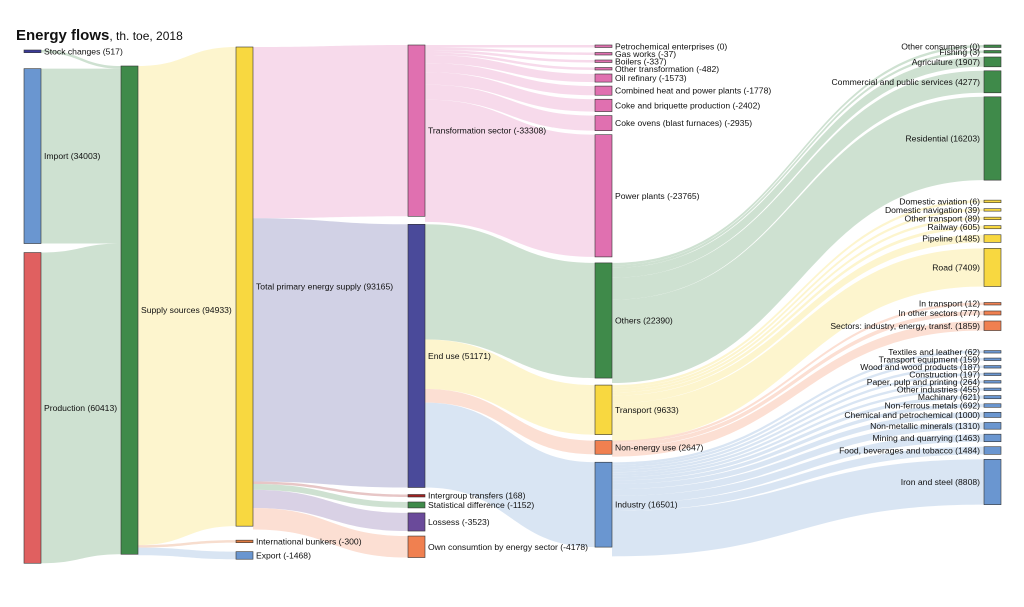  What do you see at coordinates (603, 54) in the screenshot?
I see `node-gasworks` at bounding box center [603, 54].